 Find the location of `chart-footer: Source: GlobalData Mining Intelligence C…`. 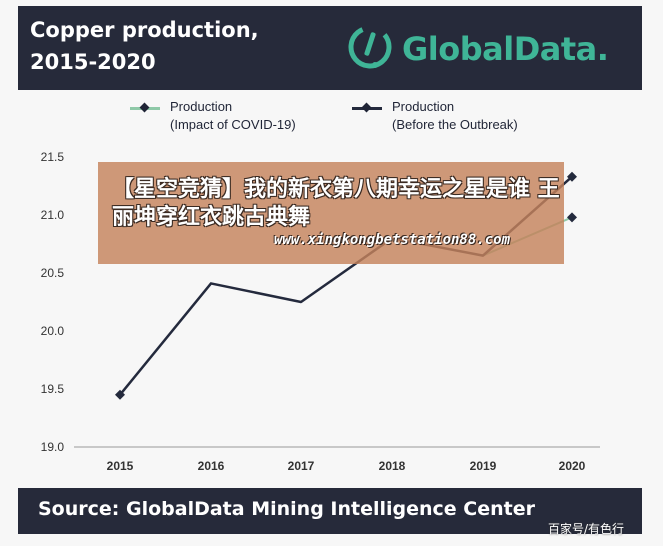

chart-footer: Source: GlobalData Mining Intelligence C… is located at coordinates (330, 511).